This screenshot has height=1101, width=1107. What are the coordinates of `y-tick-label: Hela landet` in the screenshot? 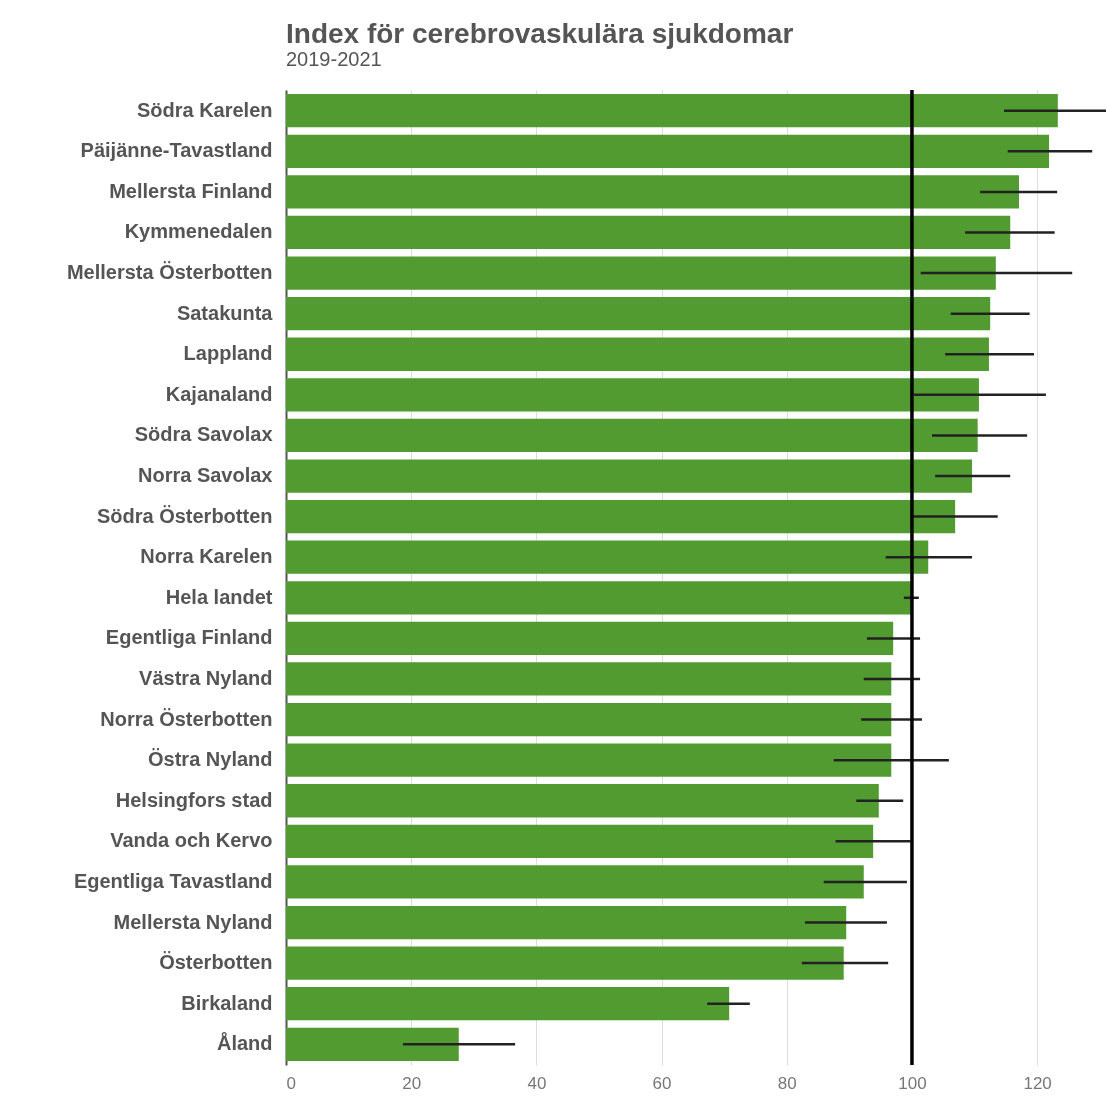 It's located at (219, 596).